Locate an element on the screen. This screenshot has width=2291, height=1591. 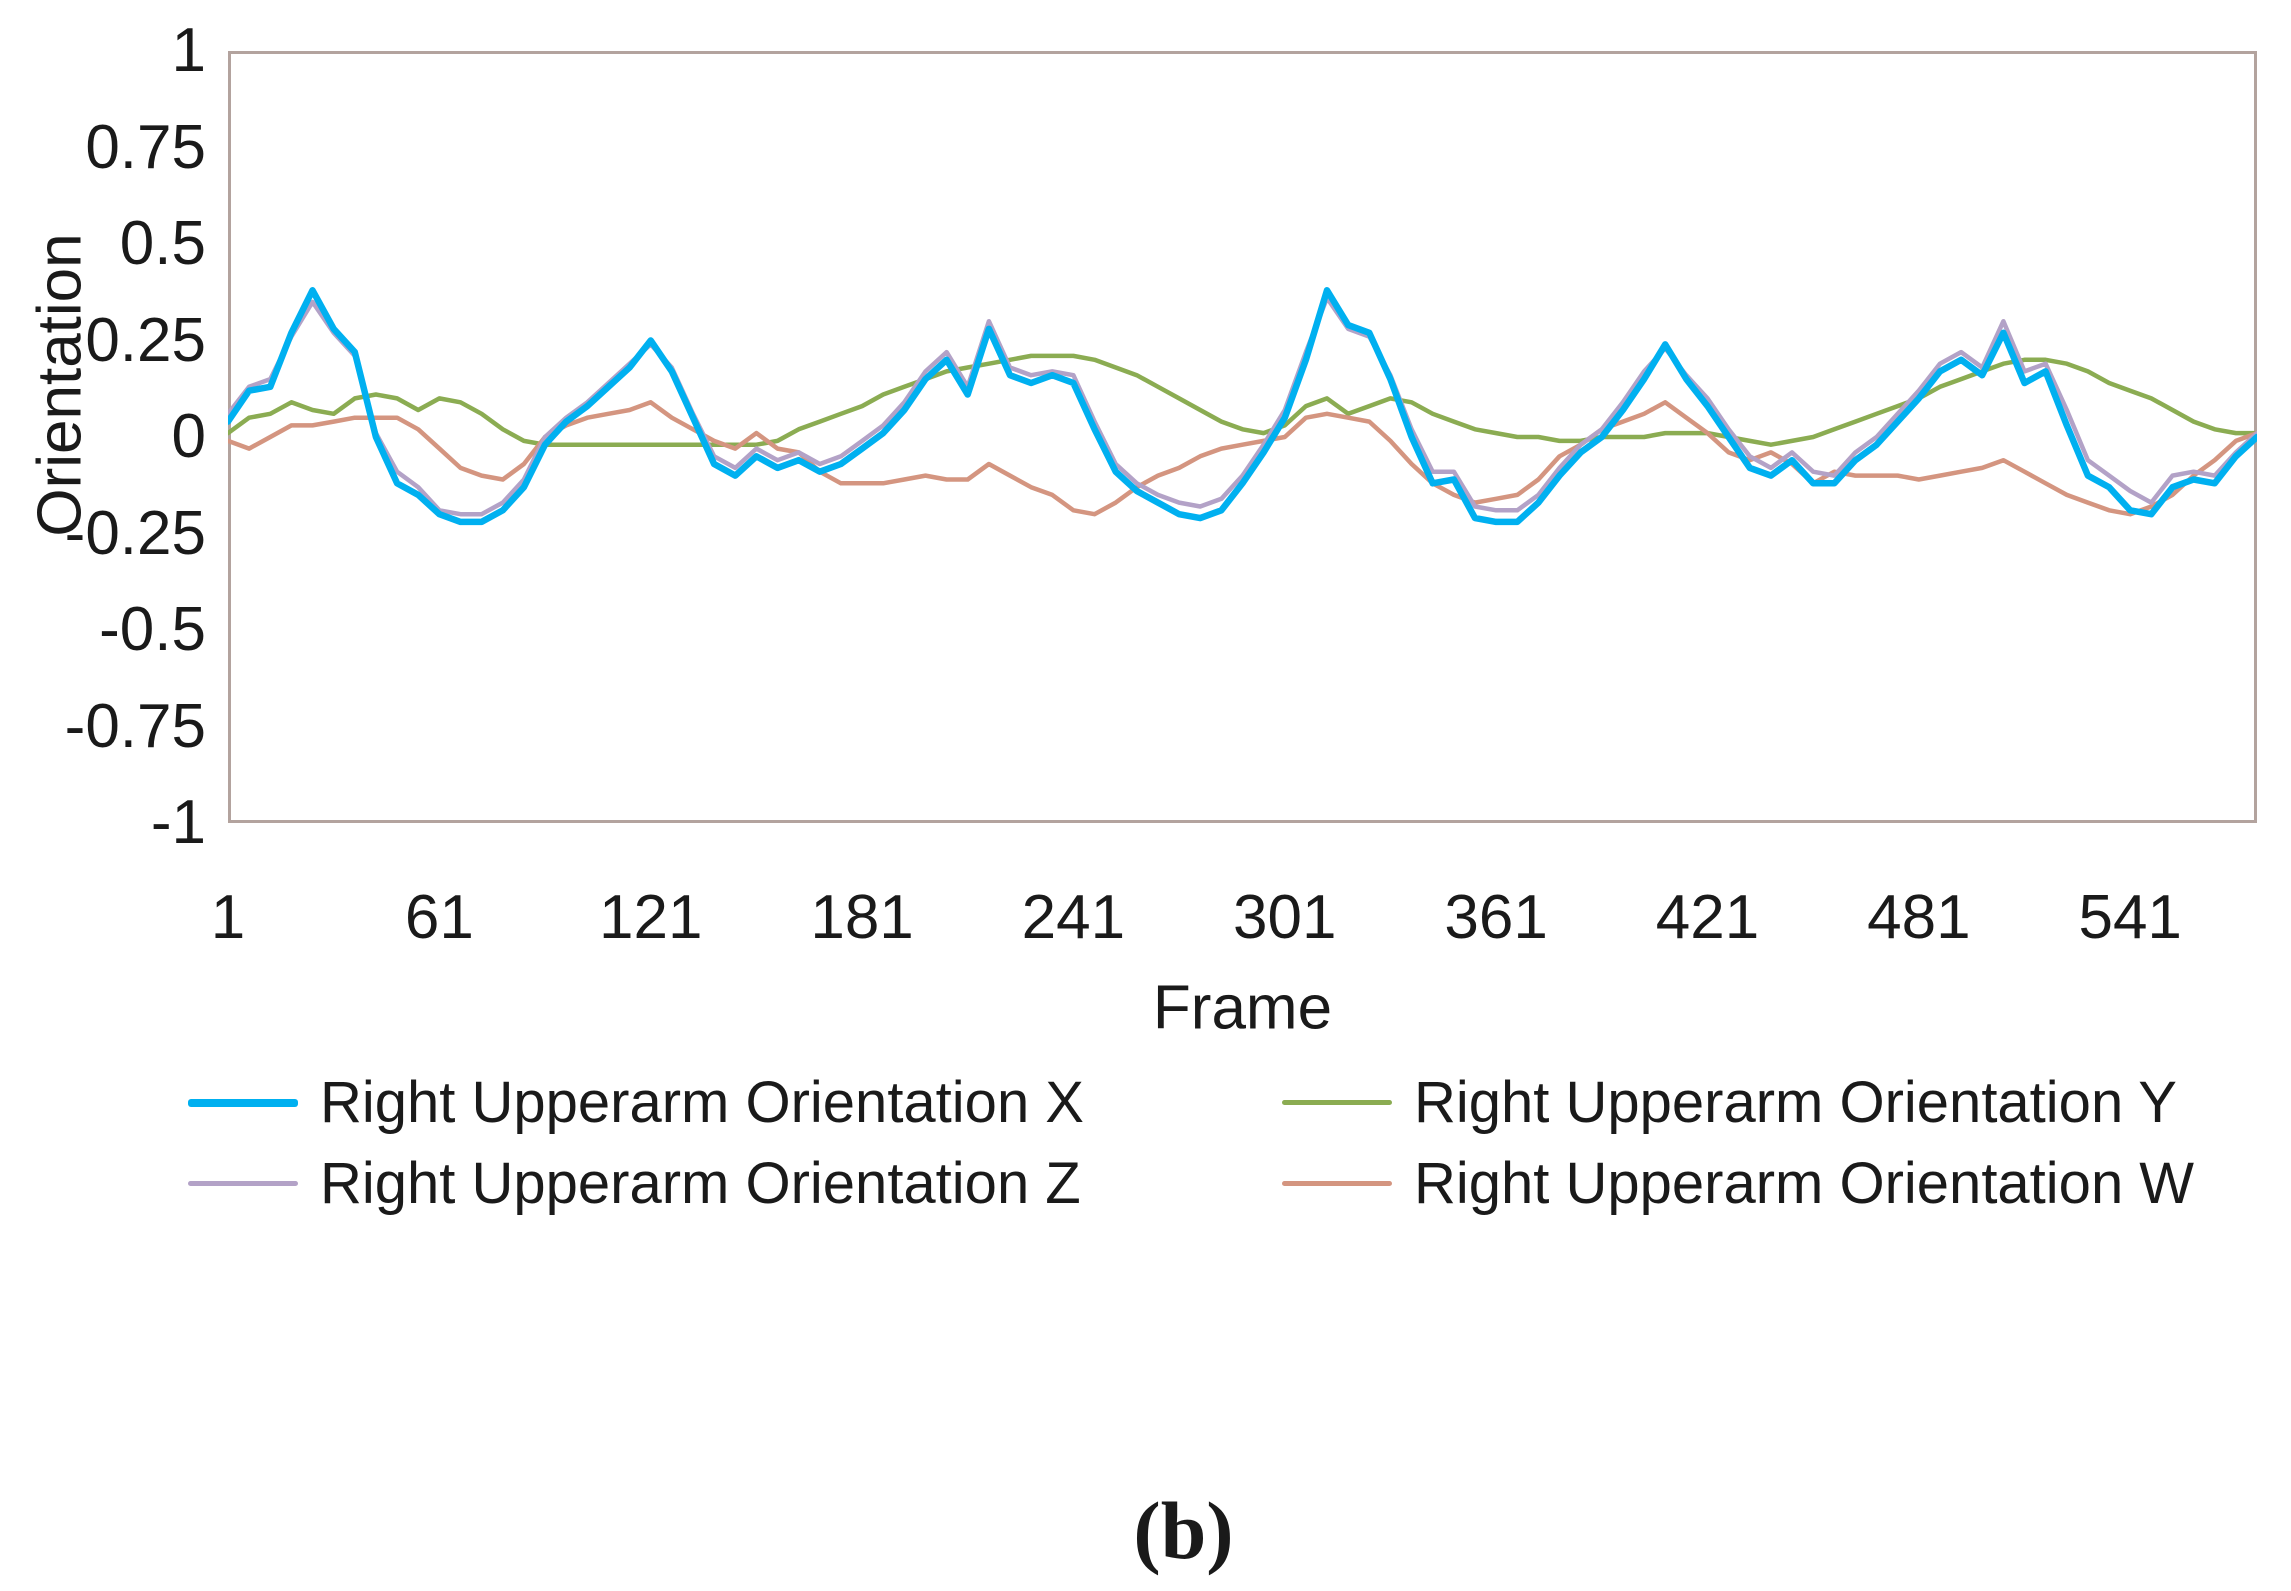
x-tick-label: 61 is located at coordinates (439, 917).